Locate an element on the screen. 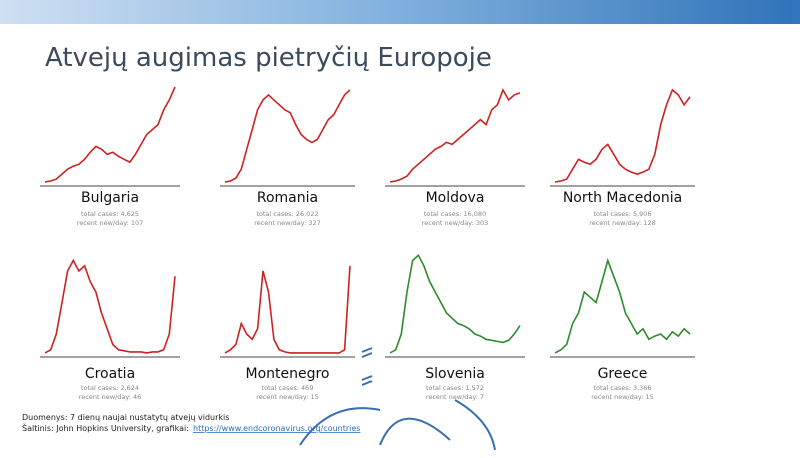 Image resolution: width=800 pixels, height=458 pixels. footer-link: https://www.endcoronavirus.org/countries is located at coordinates (276, 428).